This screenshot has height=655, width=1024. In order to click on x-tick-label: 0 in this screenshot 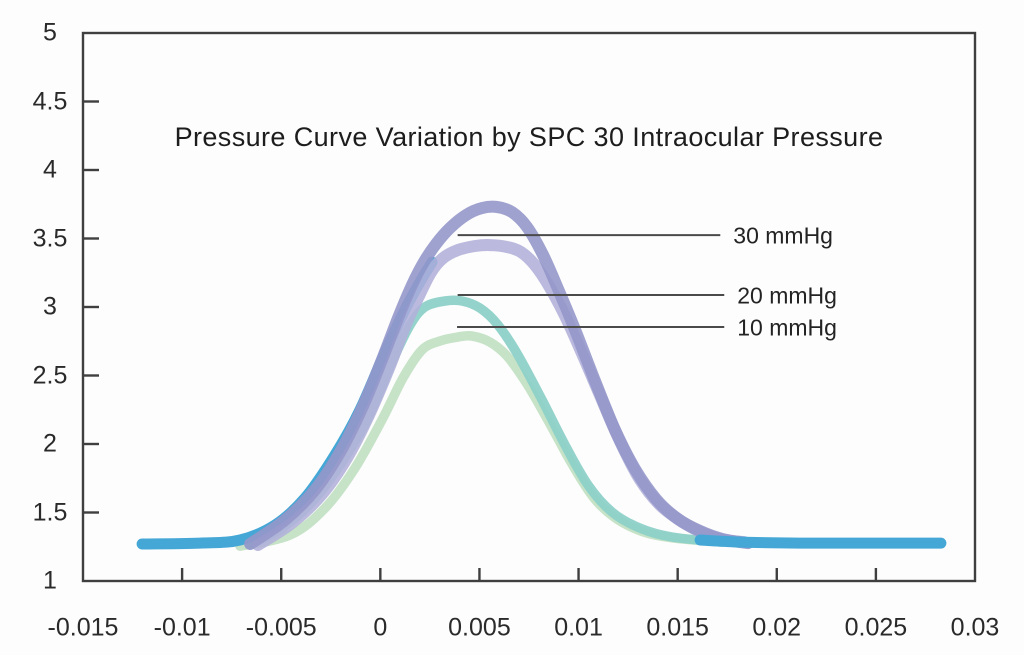, I will do `click(380, 627)`.